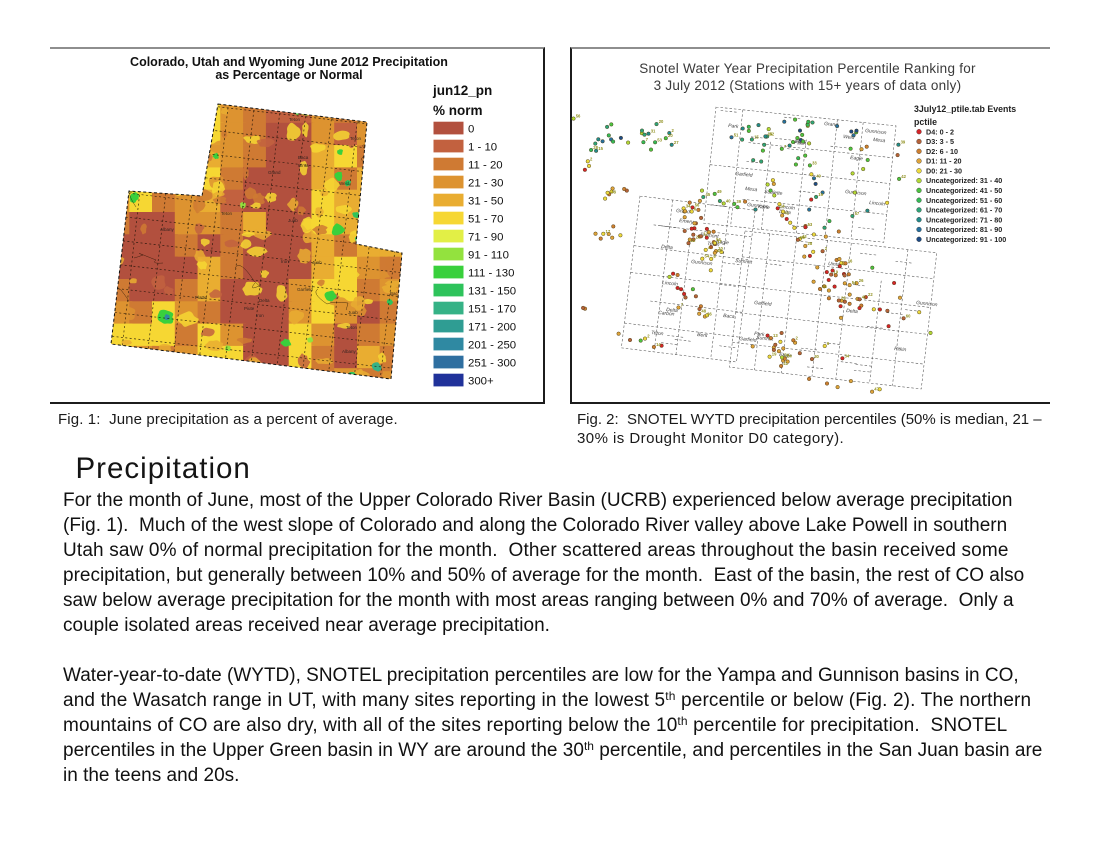 The height and width of the screenshot is (850, 1100). What do you see at coordinates (814, 162) in the screenshot?
I see `svg-text: 33` at bounding box center [814, 162].